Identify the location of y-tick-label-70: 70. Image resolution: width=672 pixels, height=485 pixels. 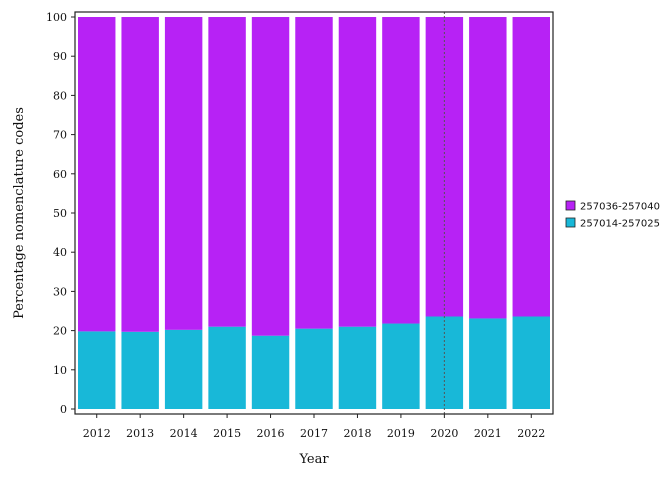
(60, 135).